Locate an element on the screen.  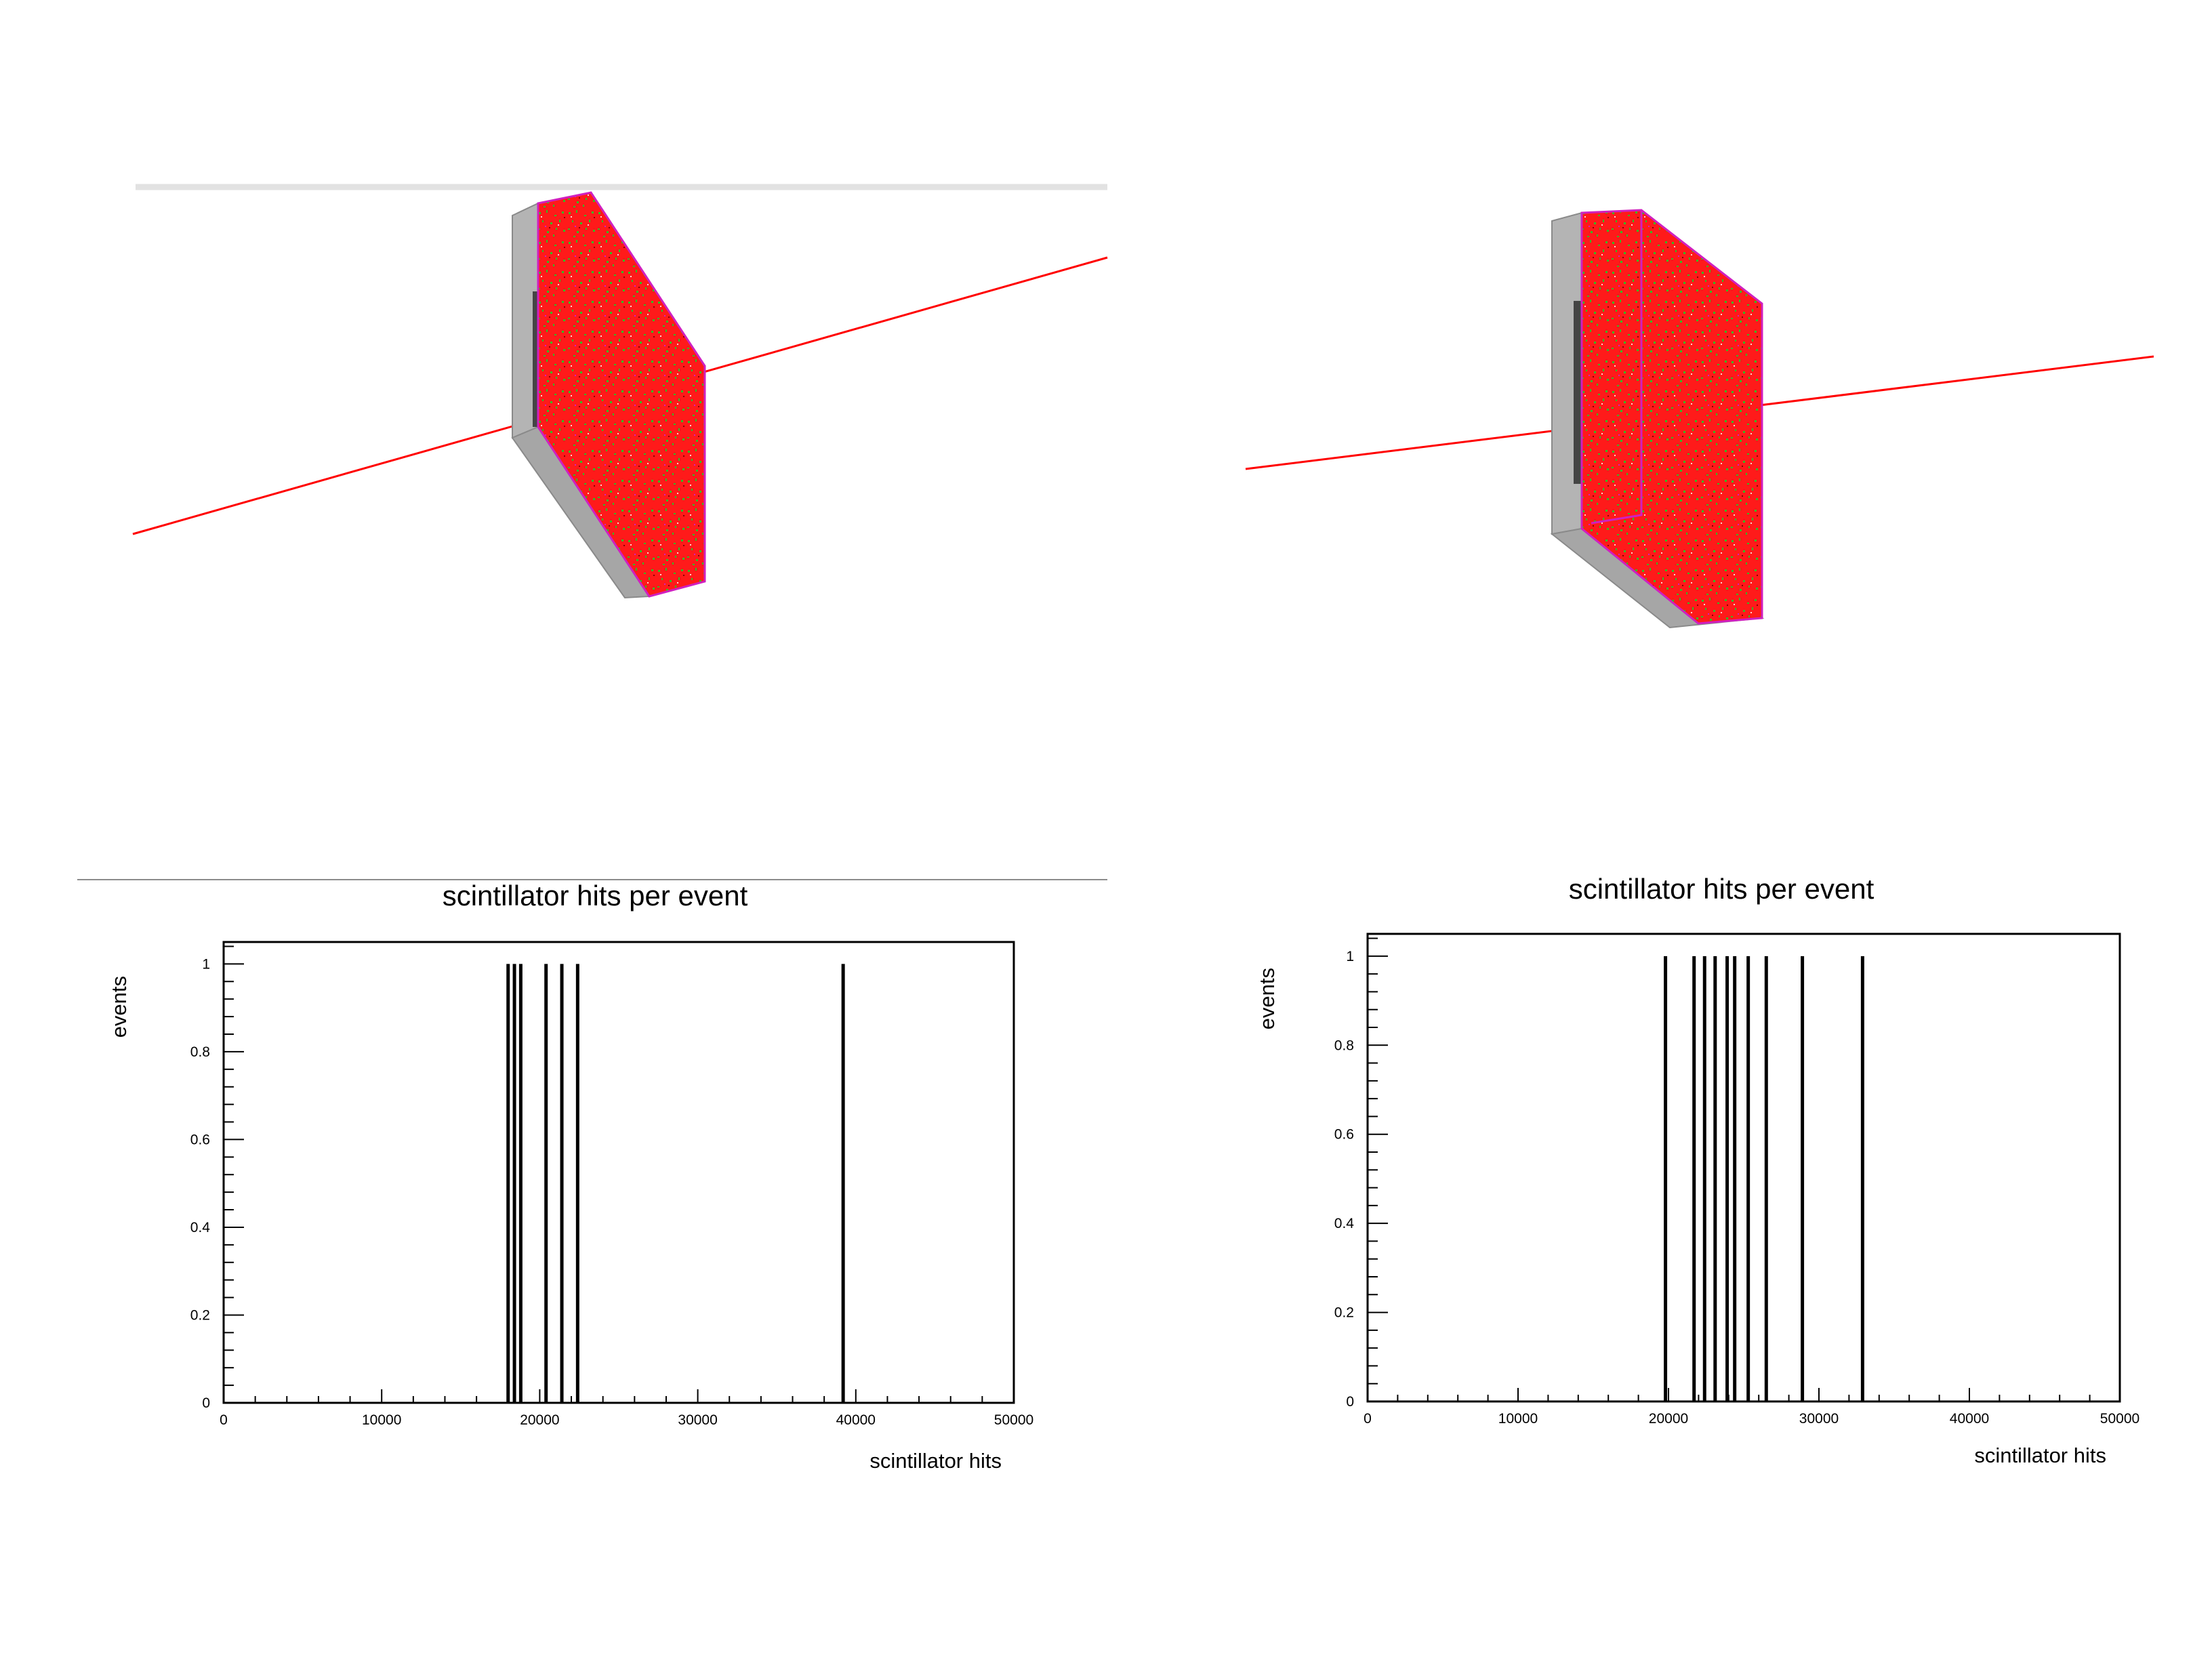
scintillator-hits-face is located at coordinates (621, 394).